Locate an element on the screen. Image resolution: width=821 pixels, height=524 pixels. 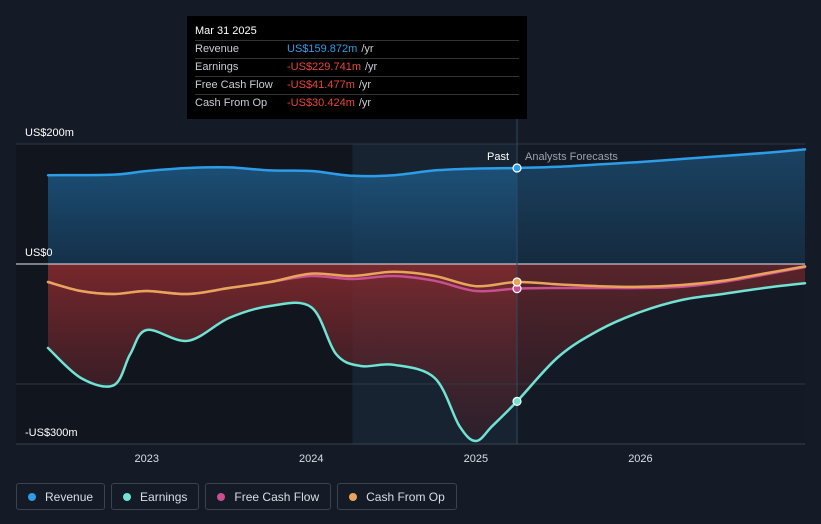
tooltip-row-revenue: Revenue US$159.872m /yr is located at coordinates (357, 50).